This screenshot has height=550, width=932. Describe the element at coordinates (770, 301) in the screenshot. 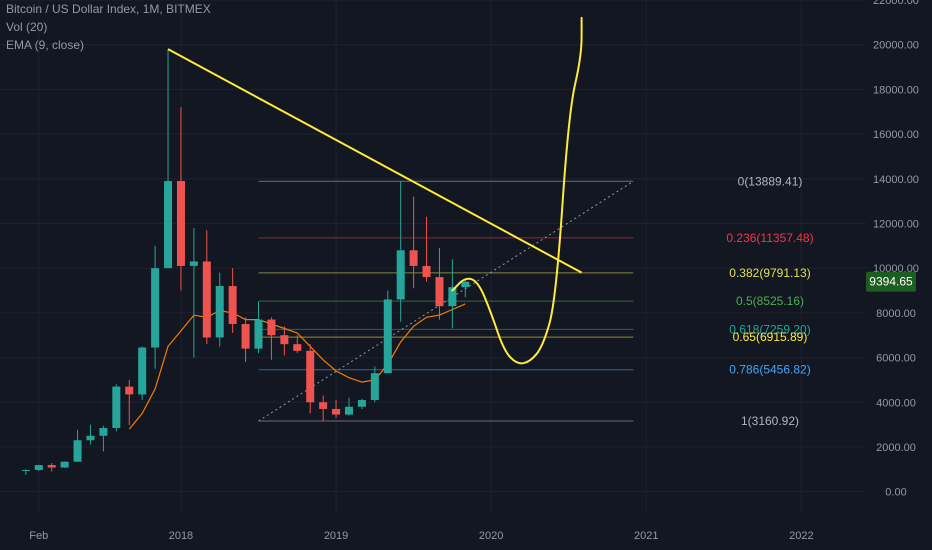

I see `fib-level-label: 0.5(8525.16)` at that location.